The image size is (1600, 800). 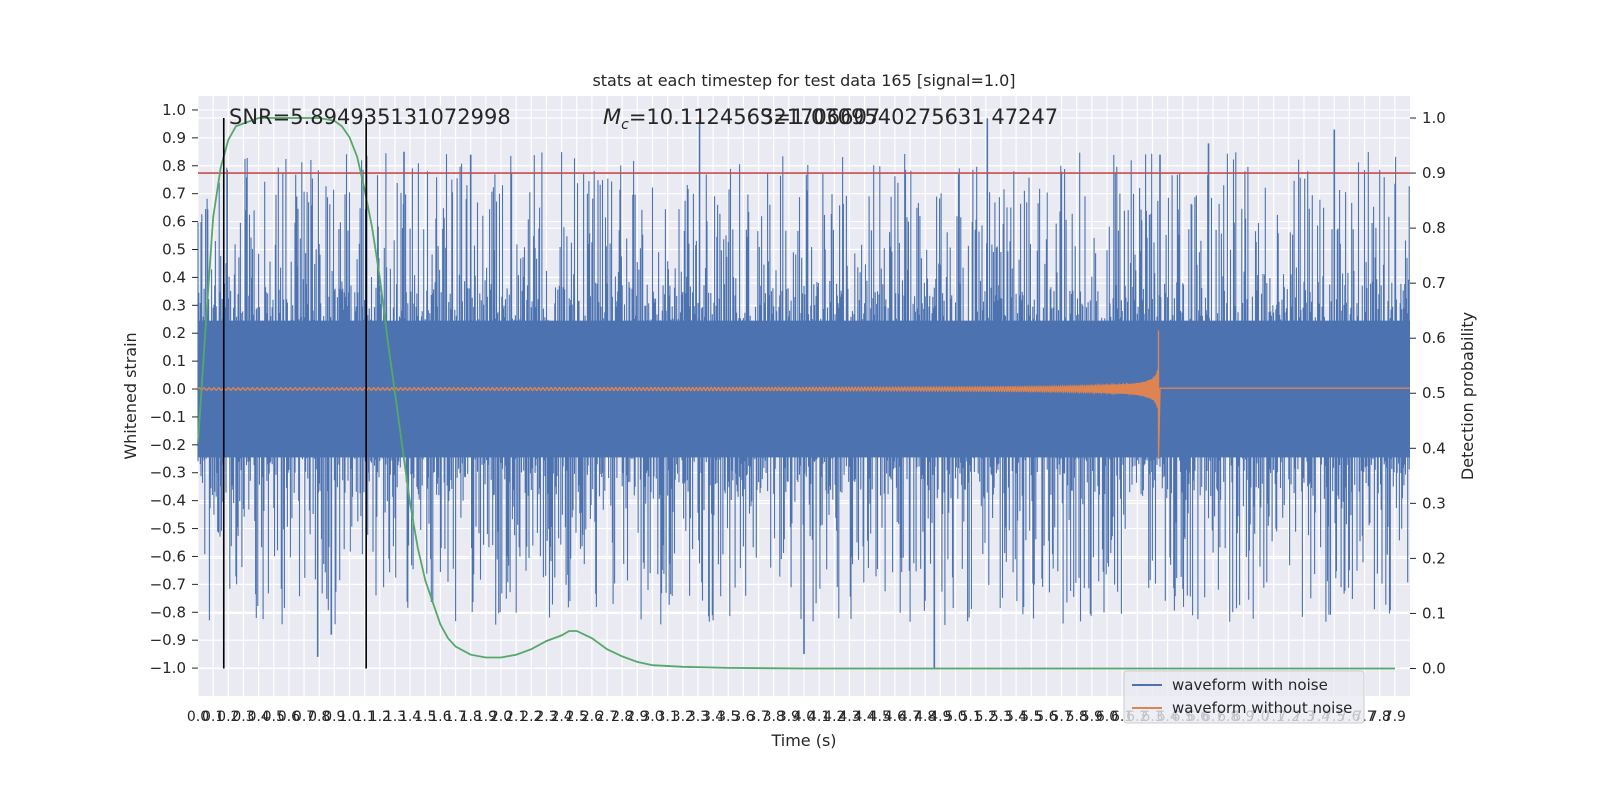 I want to click on right-y-tick-label-9: 0.9, so click(x=1434, y=173).